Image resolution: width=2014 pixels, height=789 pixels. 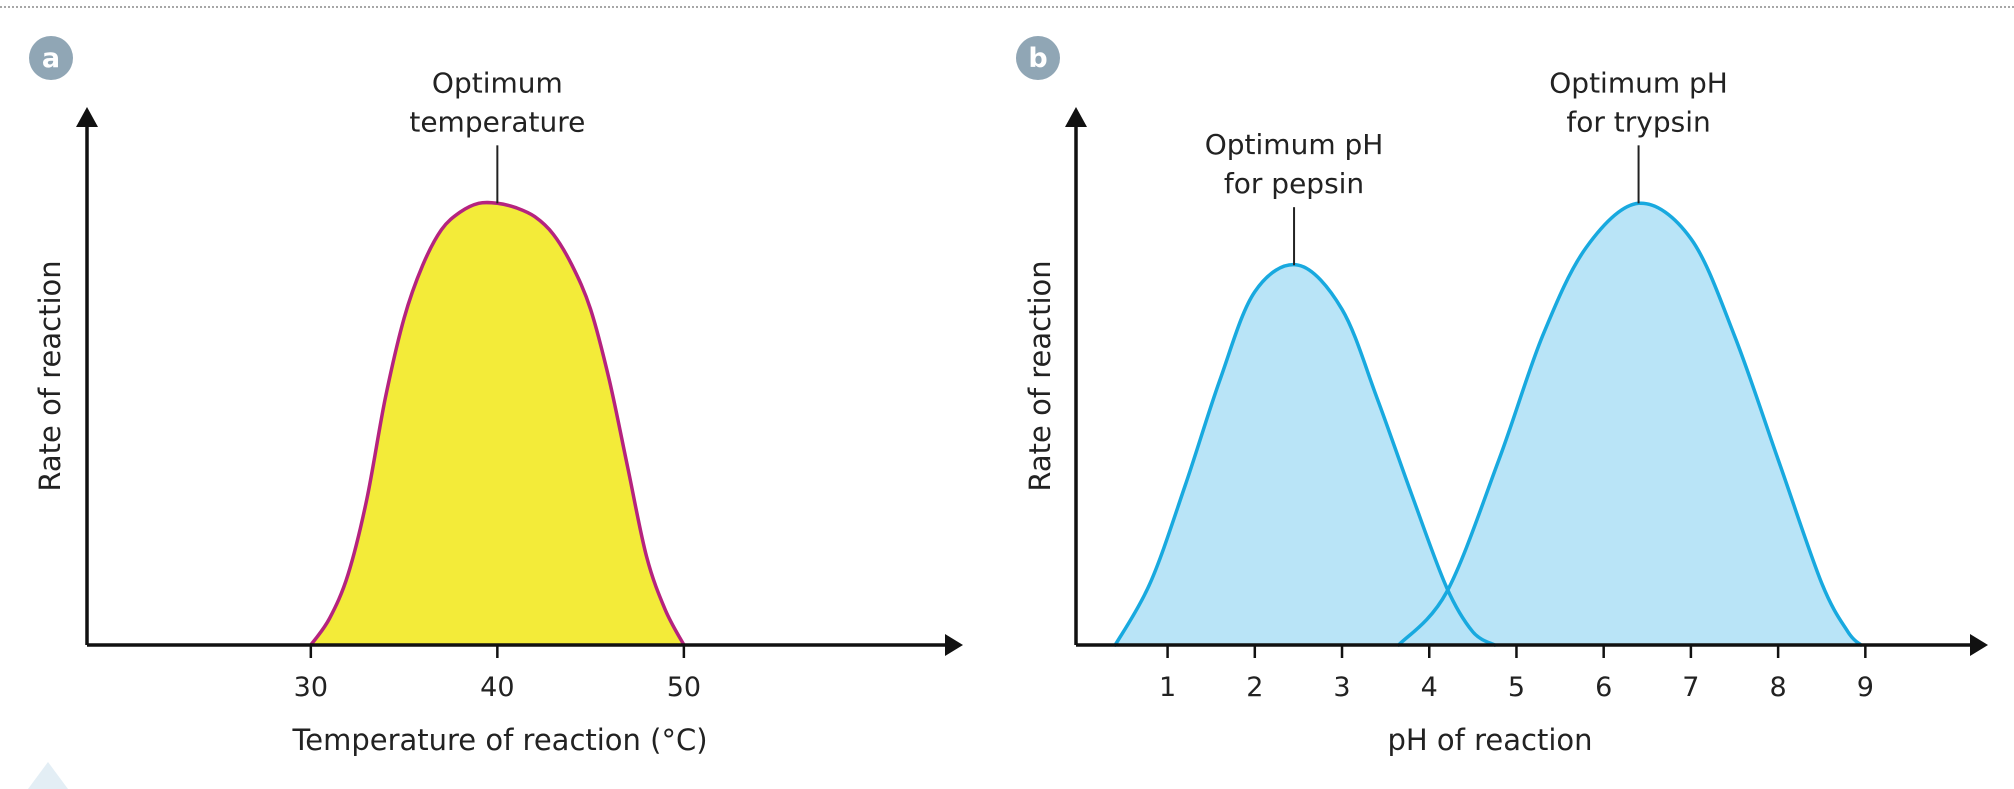 I want to click on corner-triangle-decoration, so click(x=48, y=775).